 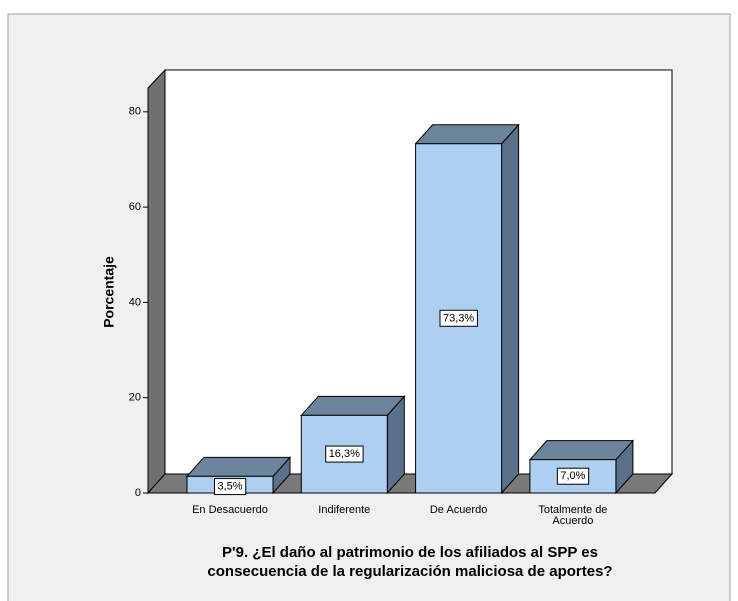 What do you see at coordinates (344, 510) in the screenshot?
I see `x-tick-label: Indiferente` at bounding box center [344, 510].